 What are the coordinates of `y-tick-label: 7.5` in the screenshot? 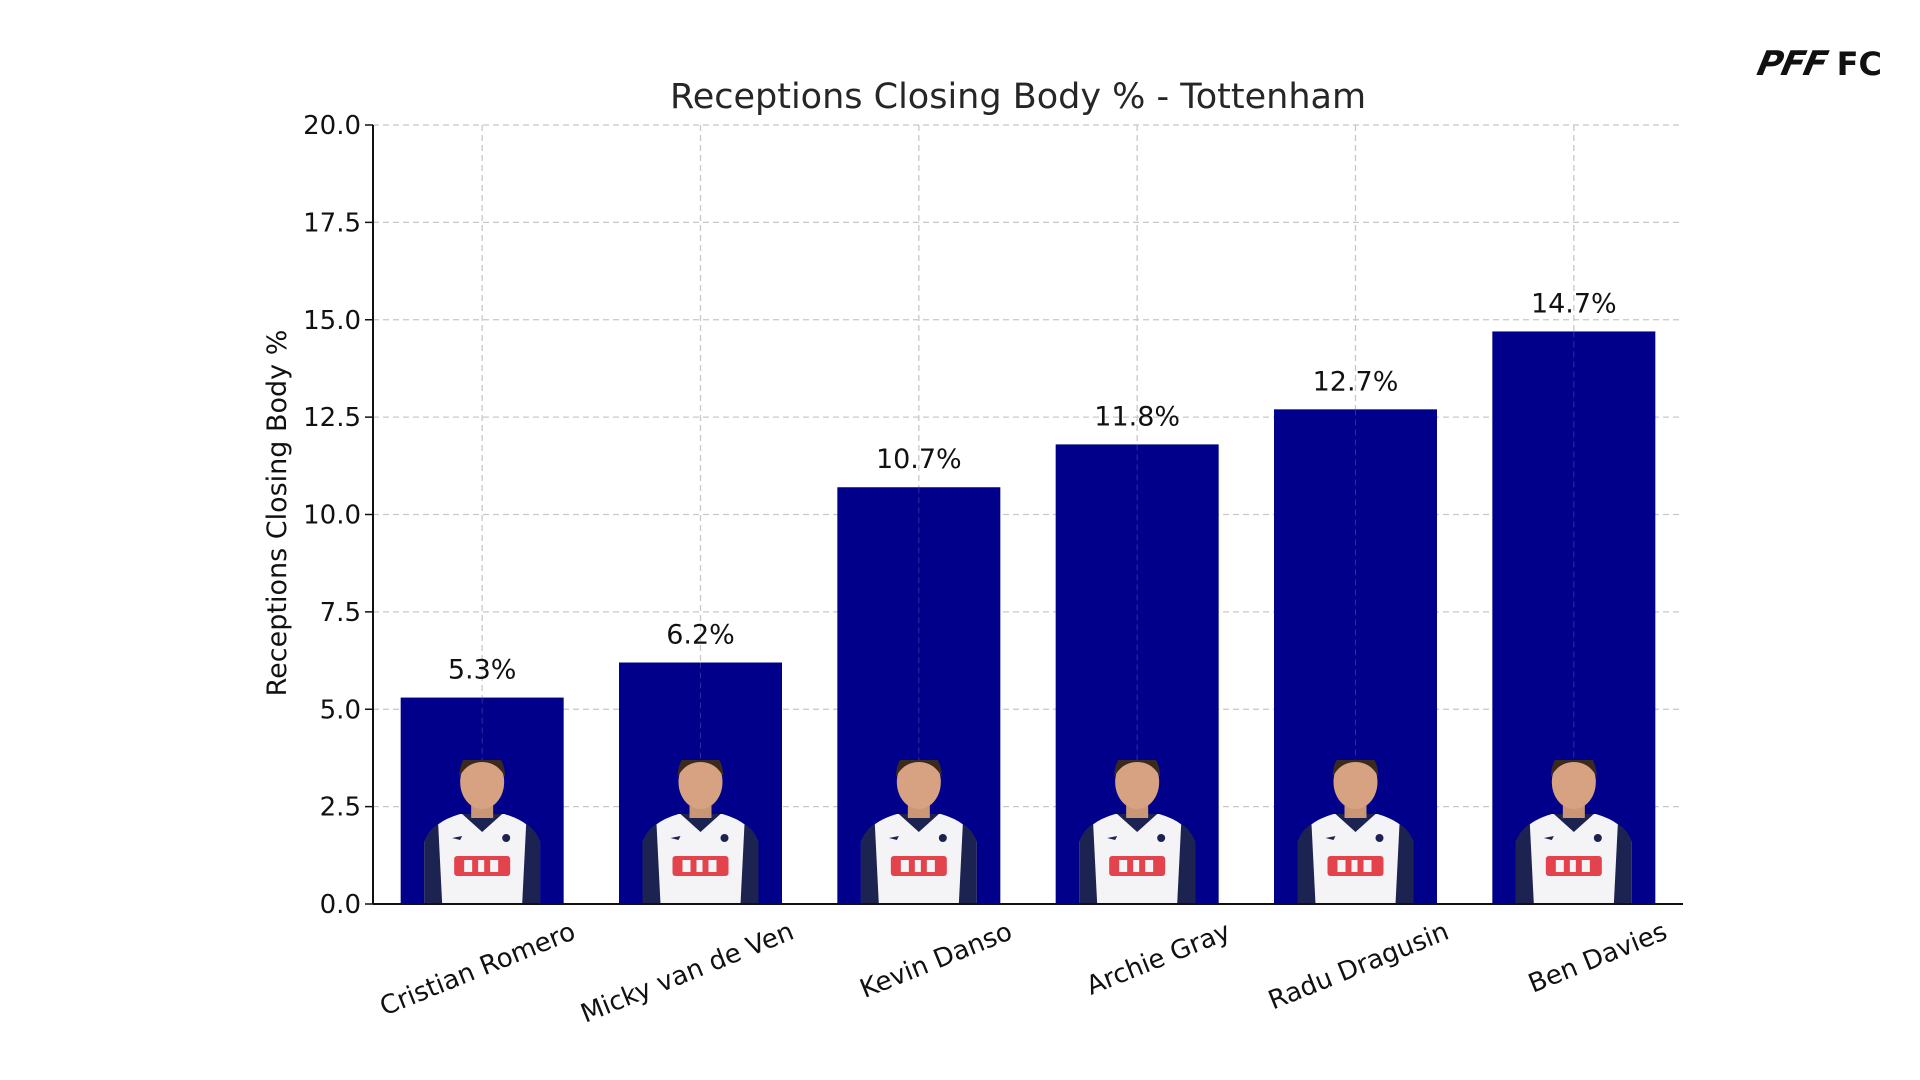 It's located at (340, 613).